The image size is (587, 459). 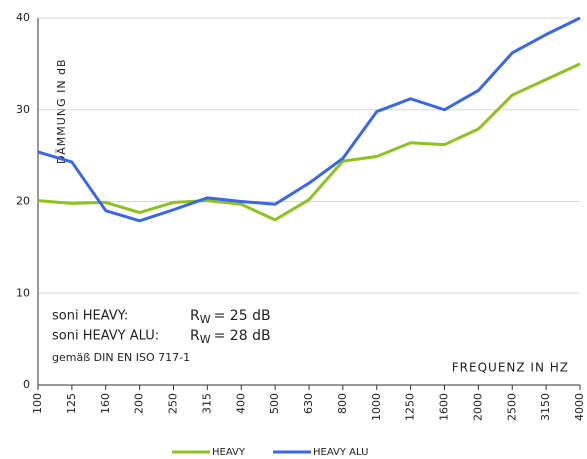 I want to click on annotation-name: soni HEAVY ALU:, so click(x=105, y=336).